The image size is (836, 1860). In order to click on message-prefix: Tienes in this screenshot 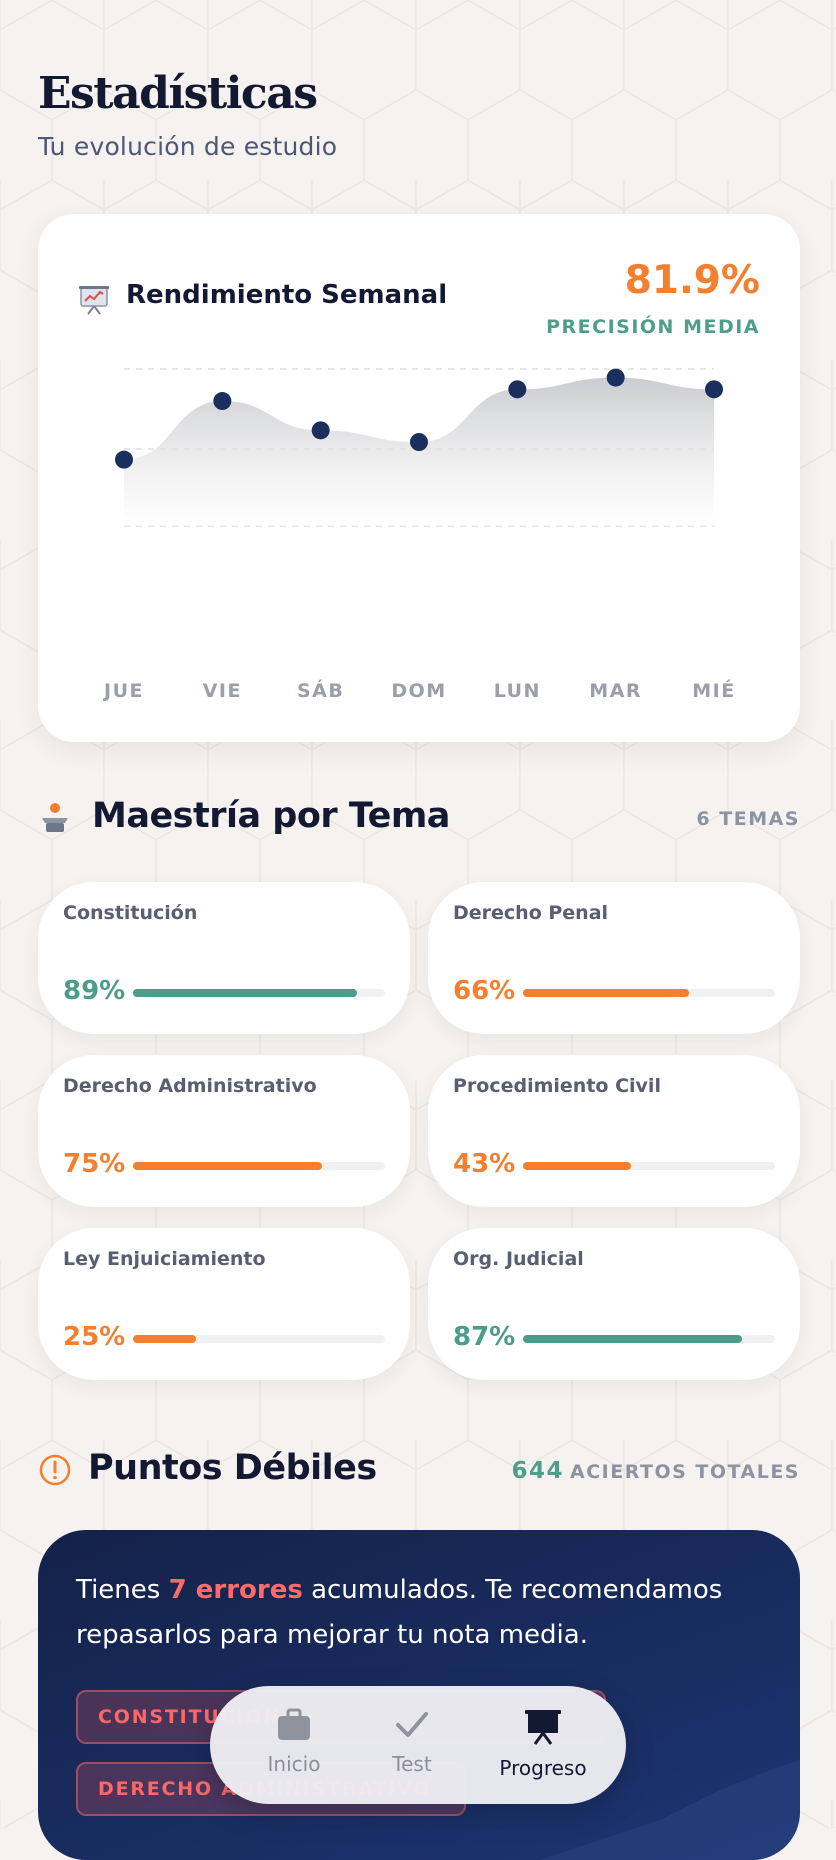, I will do `click(122, 1590)`.